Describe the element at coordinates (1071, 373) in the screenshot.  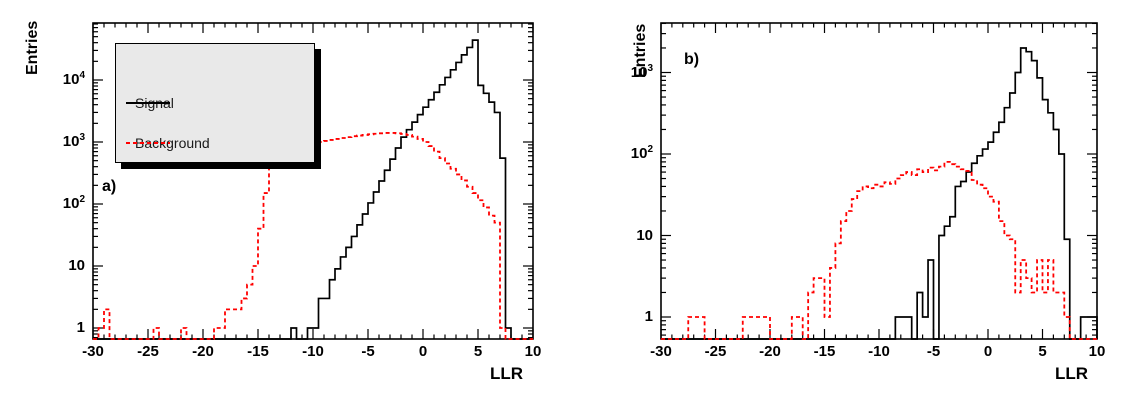
I see `x-axis-title-b: LLR` at that location.